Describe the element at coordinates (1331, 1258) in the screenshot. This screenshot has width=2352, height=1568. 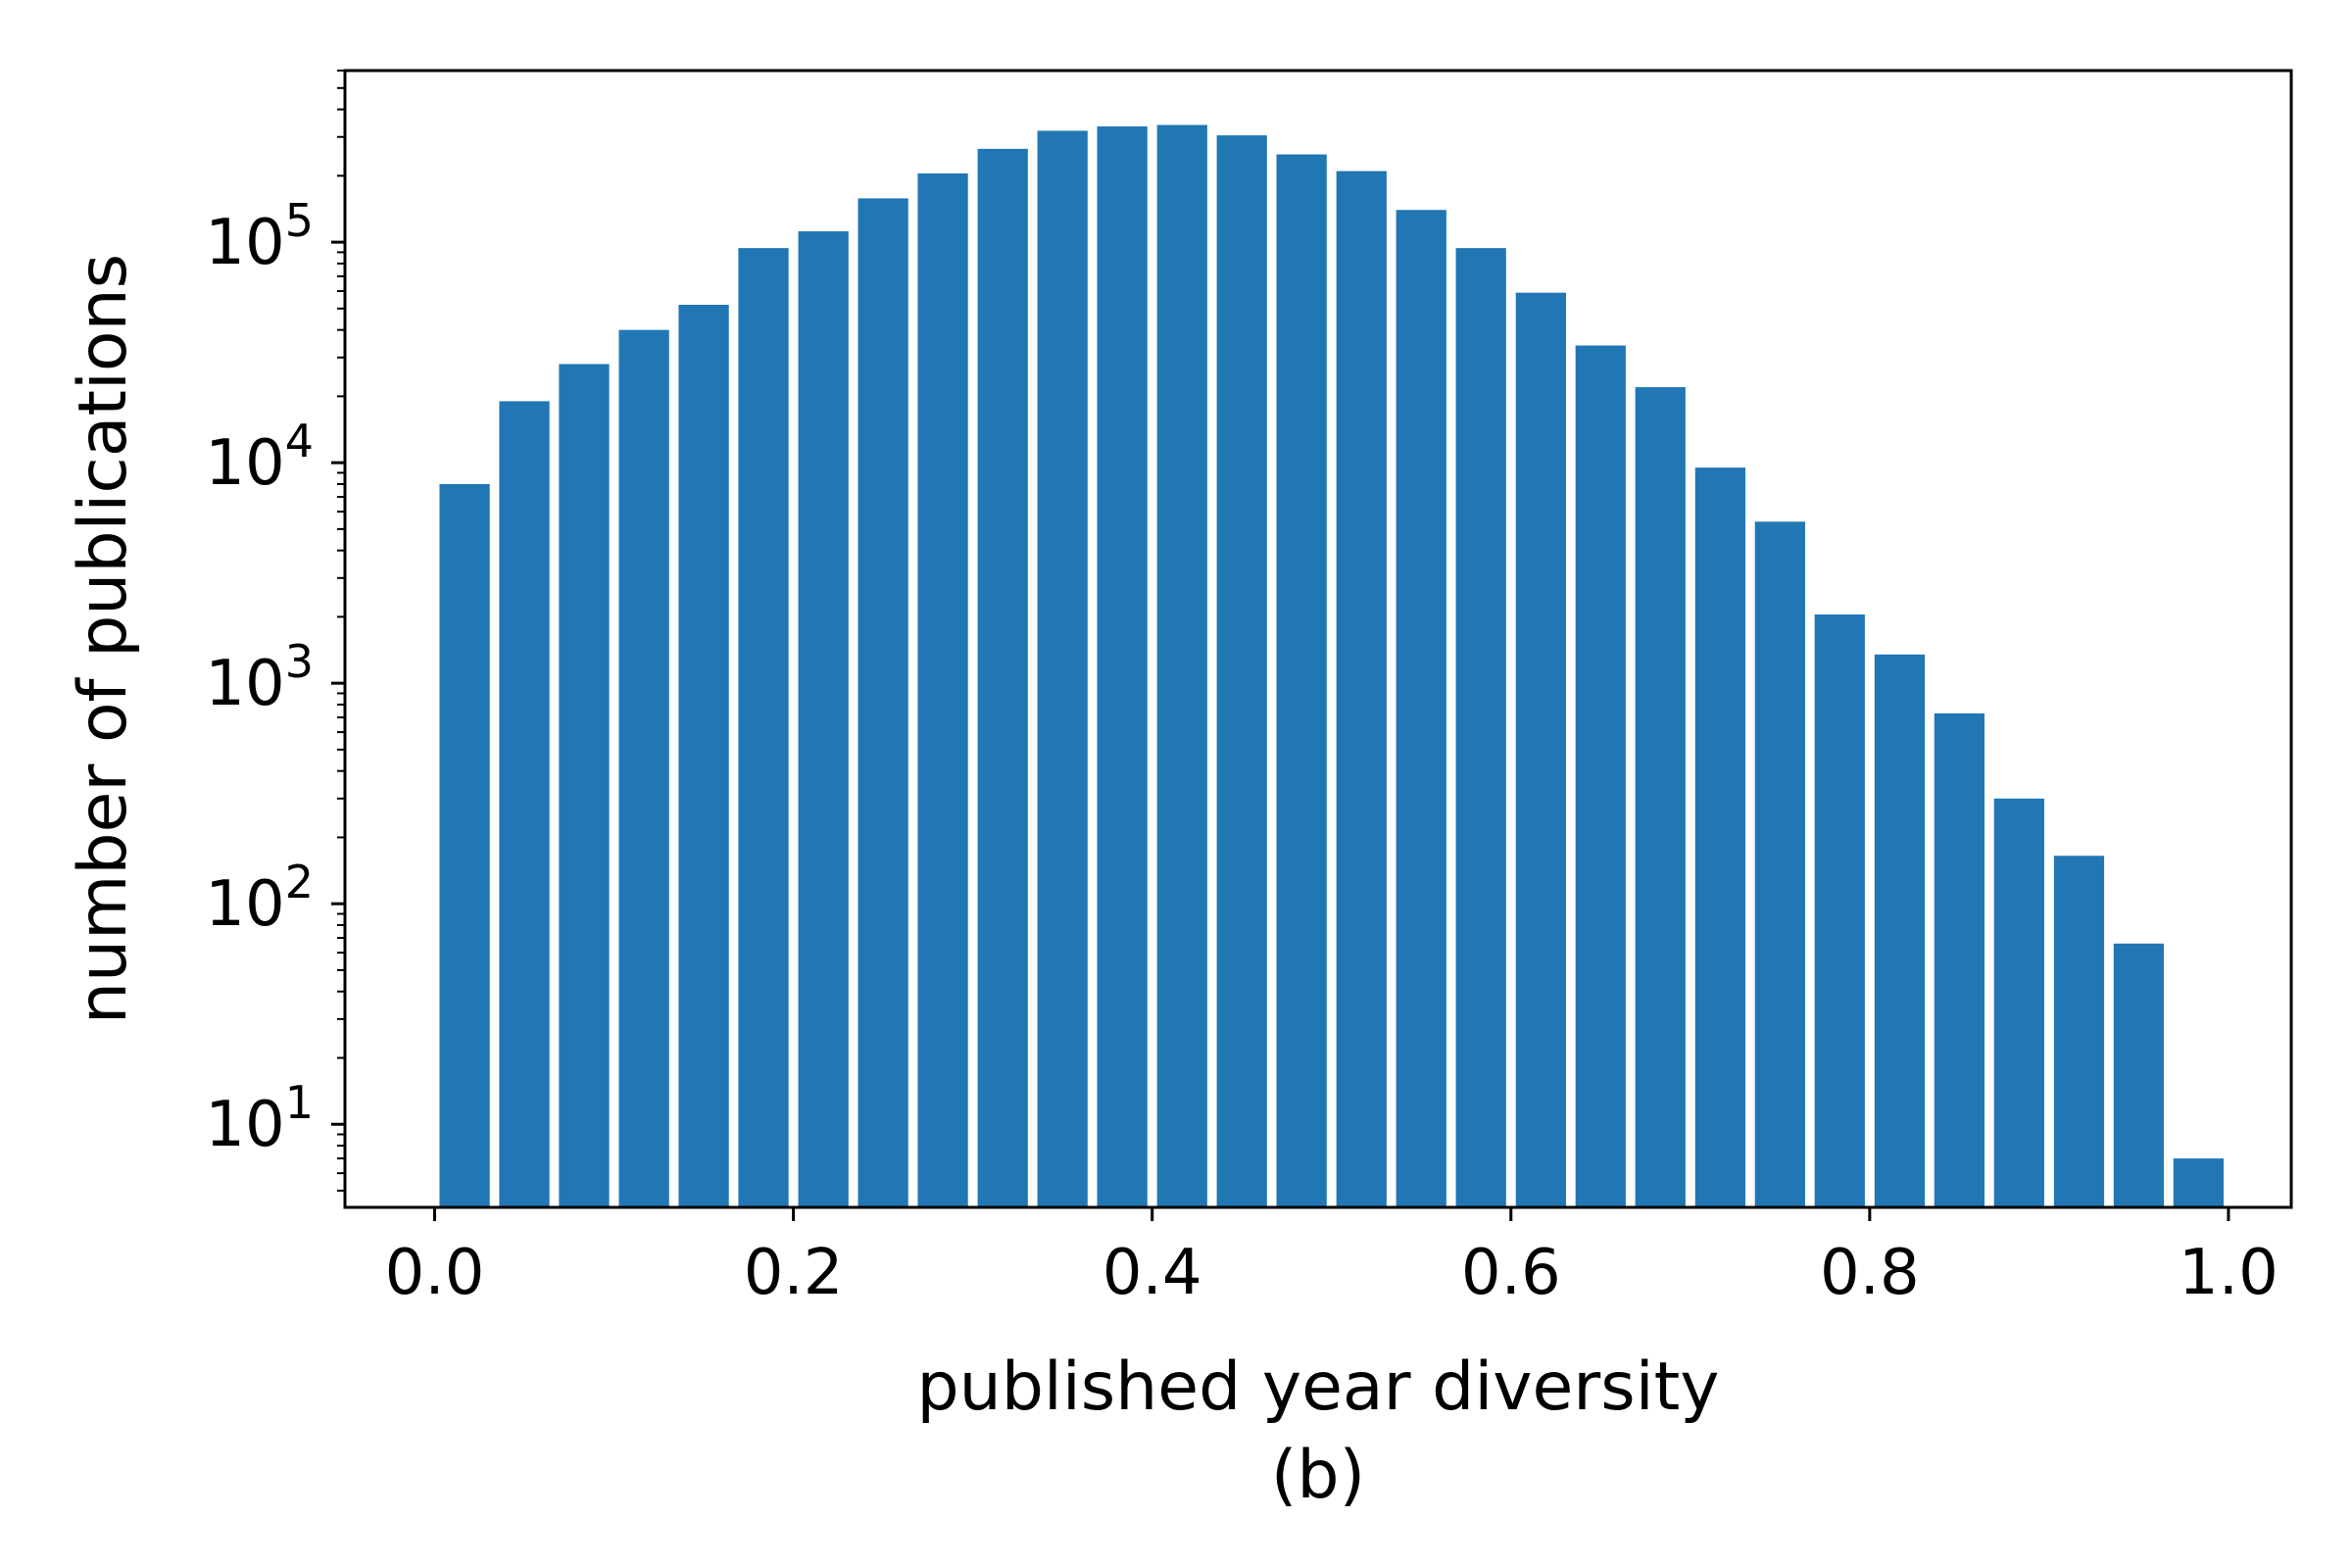
I see `x-ticks-layer: 0.0 0.2 0.4 0.6 0.8 1.0` at that location.